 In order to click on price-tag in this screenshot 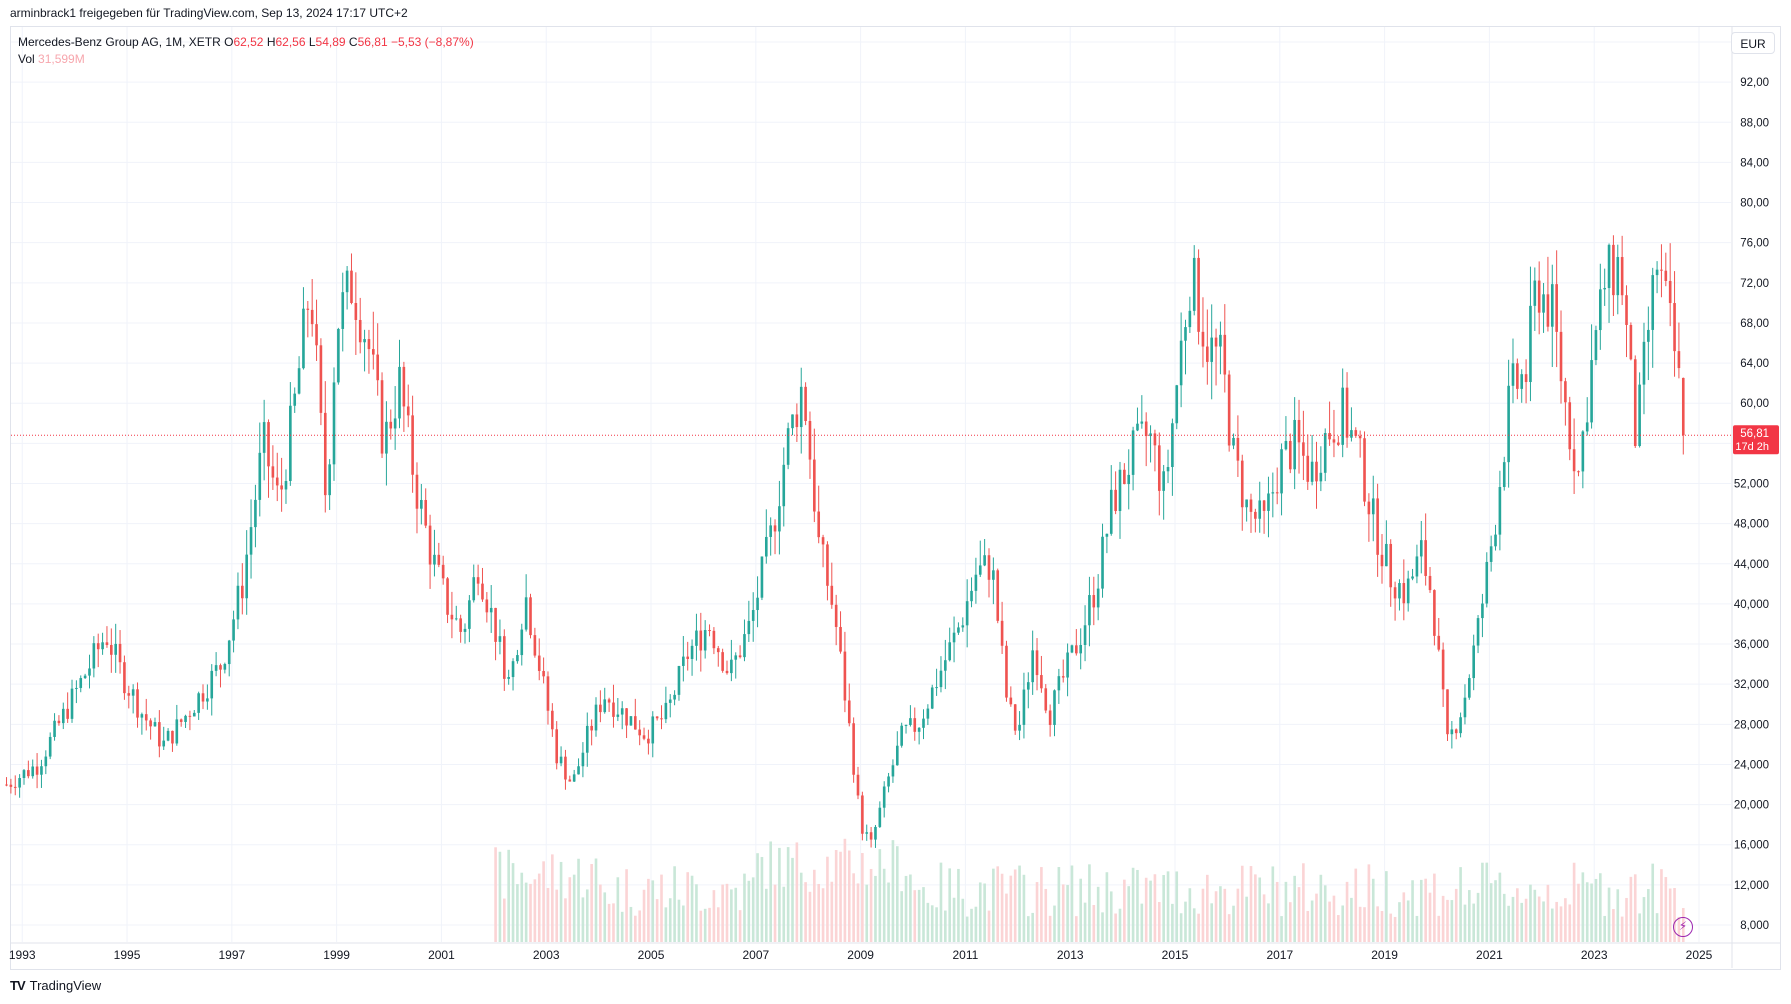, I will do `click(1756, 440)`.